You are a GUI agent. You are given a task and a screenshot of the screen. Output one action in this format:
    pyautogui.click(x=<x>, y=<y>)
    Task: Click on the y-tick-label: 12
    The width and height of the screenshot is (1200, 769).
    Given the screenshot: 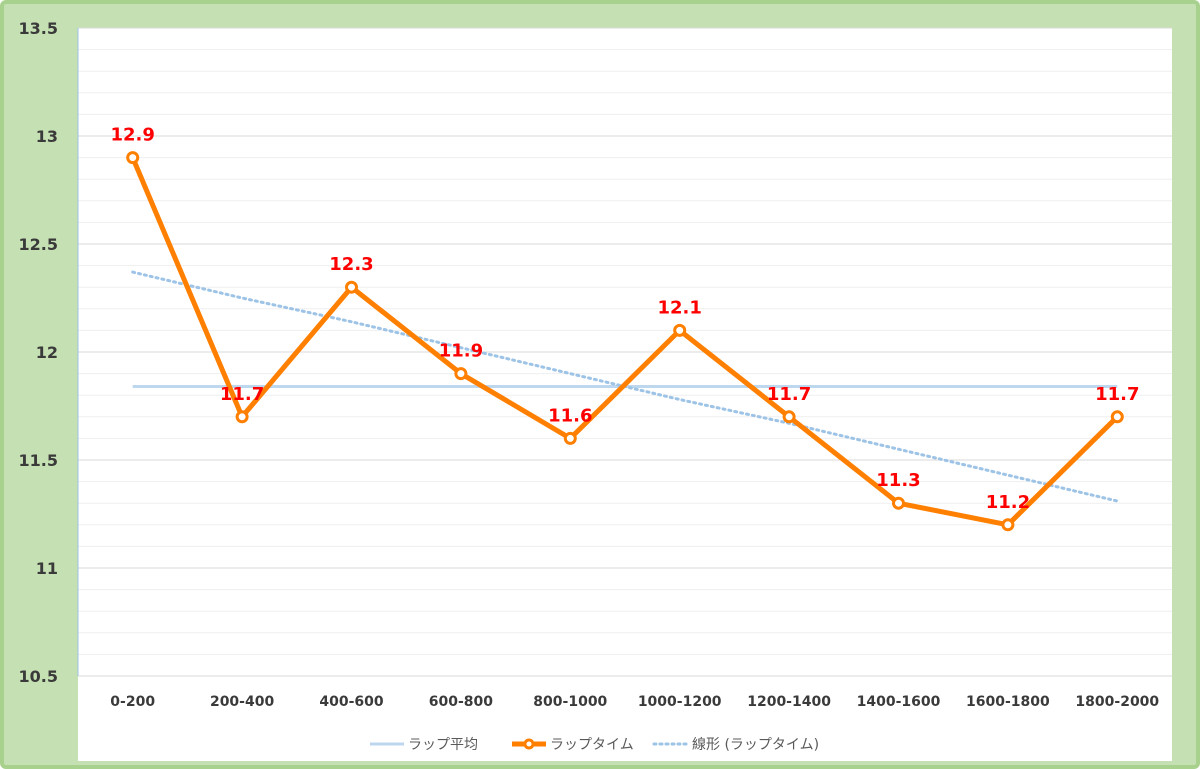 What is the action you would take?
    pyautogui.click(x=47, y=352)
    